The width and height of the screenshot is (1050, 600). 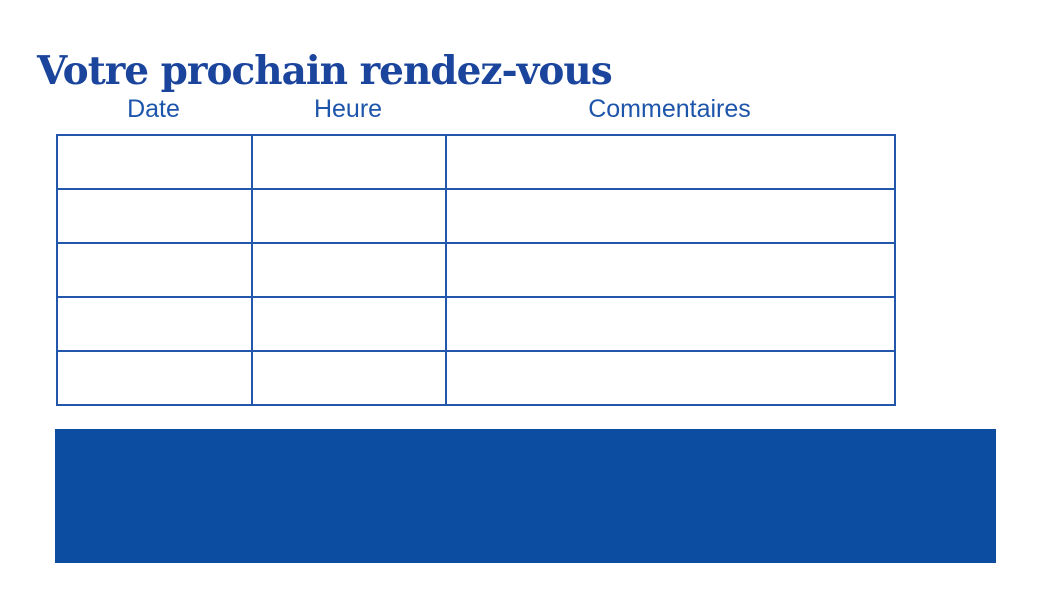 What do you see at coordinates (348, 109) in the screenshot?
I see `column-header-heure: Heure` at bounding box center [348, 109].